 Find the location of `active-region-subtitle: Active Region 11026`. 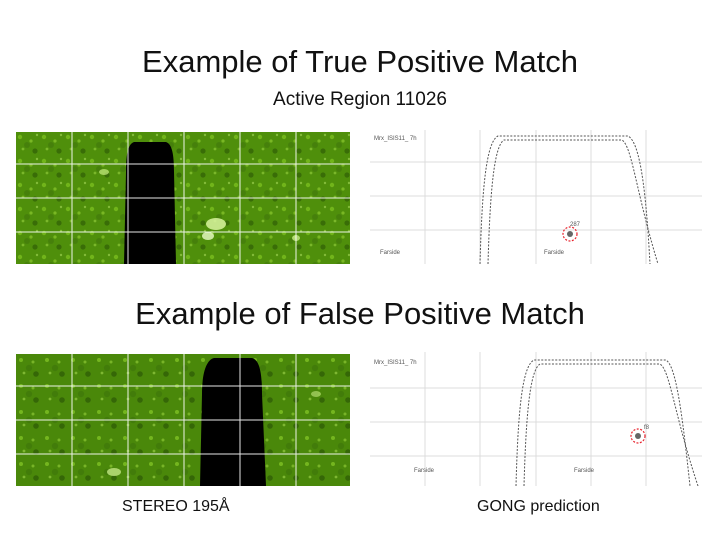

active-region-subtitle: Active Region 11026 is located at coordinates (360, 99).